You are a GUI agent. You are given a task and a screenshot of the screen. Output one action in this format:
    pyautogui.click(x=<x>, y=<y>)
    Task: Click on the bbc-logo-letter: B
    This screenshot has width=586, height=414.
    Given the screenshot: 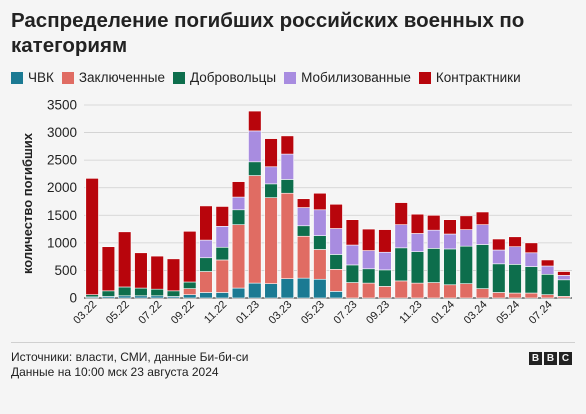 What is the action you would take?
    pyautogui.click(x=550, y=358)
    